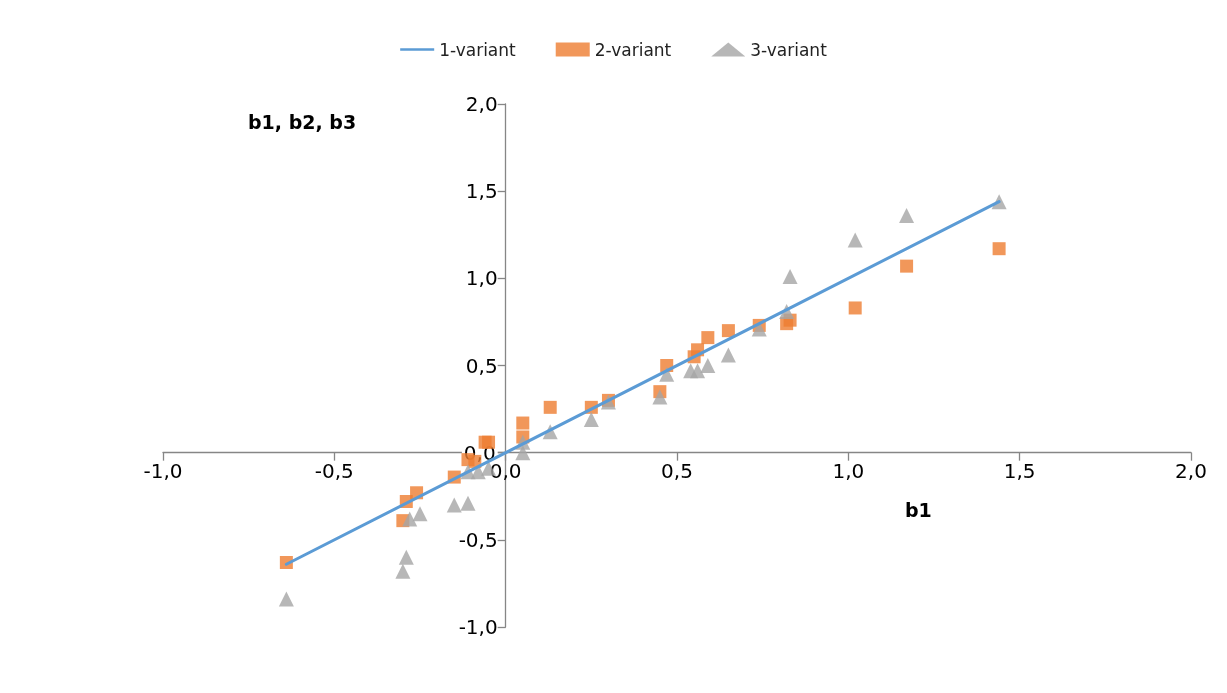 This screenshot has width=1227, height=693. Describe the element at coordinates (302, 121) in the screenshot. I see `y-axis-title: b1, b2, b3` at that location.